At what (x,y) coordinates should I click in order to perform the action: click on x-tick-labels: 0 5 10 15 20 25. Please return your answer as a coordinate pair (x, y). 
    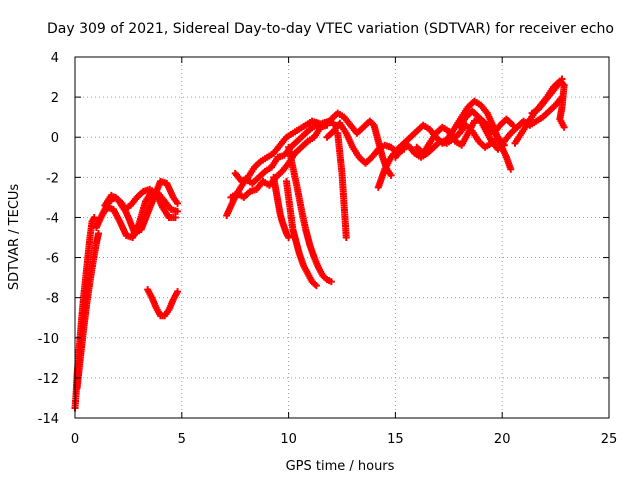
    Looking at the image, I should click on (344, 439).